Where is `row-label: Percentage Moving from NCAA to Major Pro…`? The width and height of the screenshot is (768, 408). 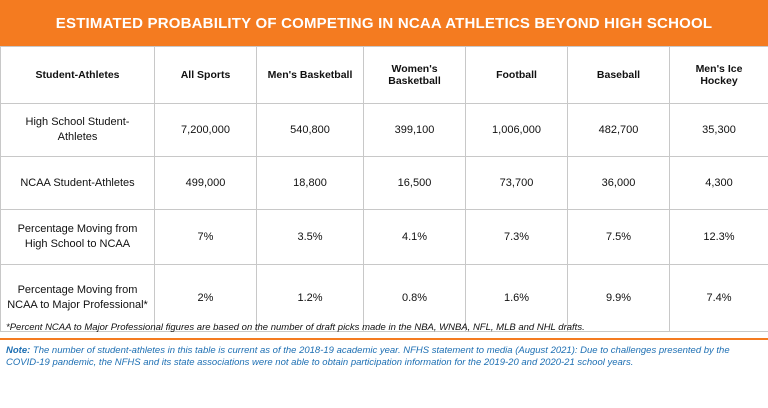
row-label: Percentage Moving from NCAA to Major Pro… is located at coordinates (77, 298).